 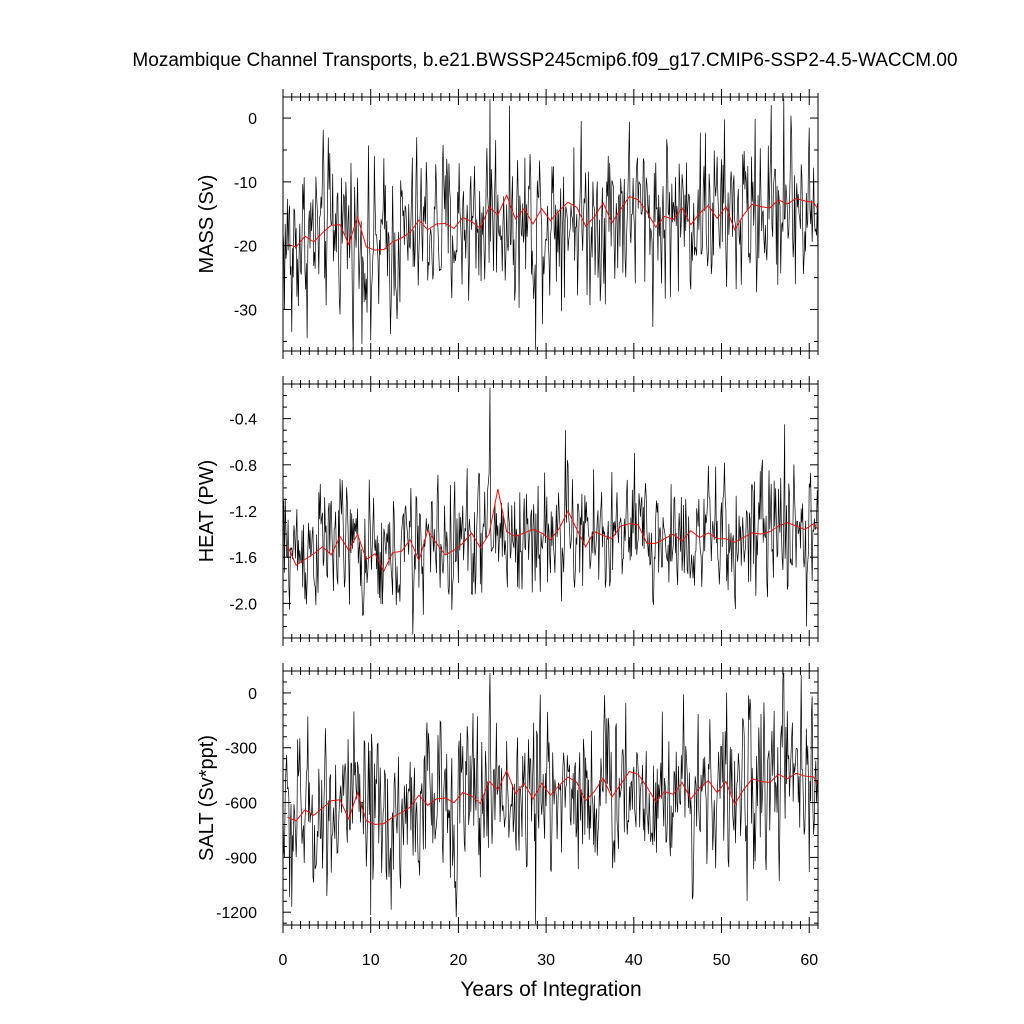 What do you see at coordinates (546, 960) in the screenshot?
I see `x-tick-label: 30` at bounding box center [546, 960].